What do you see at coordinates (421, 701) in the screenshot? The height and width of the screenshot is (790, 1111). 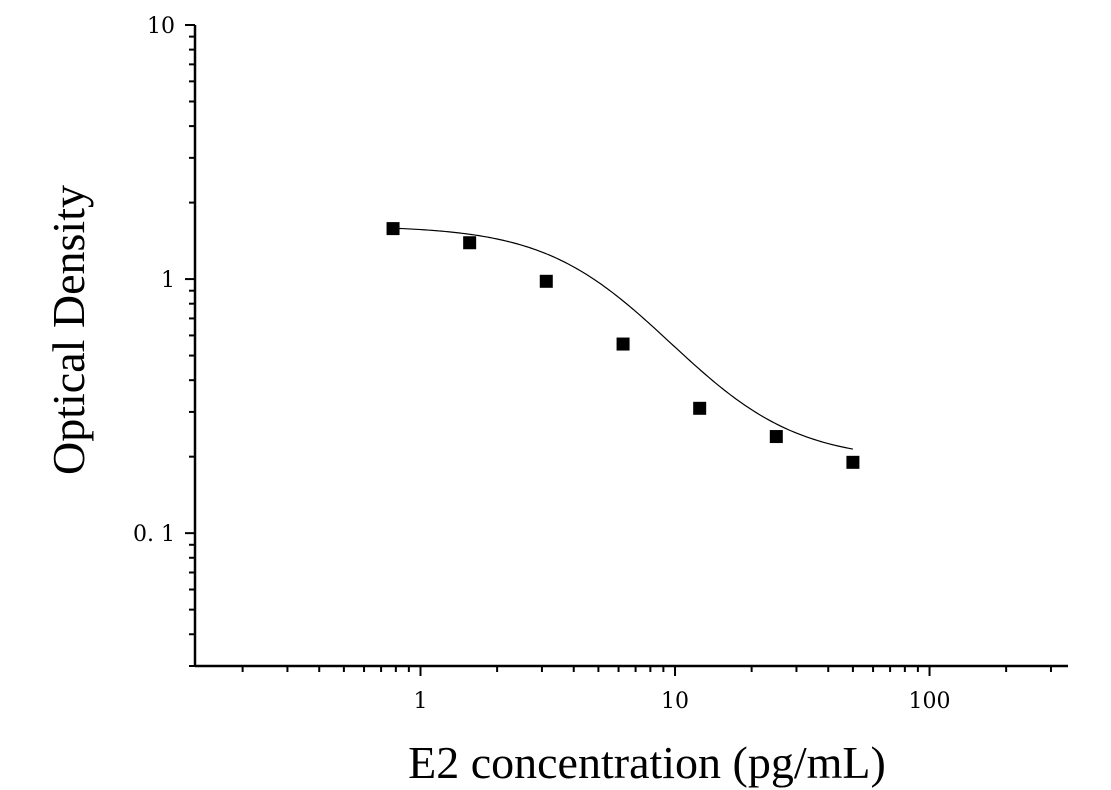 I see `x-tick-label: 1` at bounding box center [421, 701].